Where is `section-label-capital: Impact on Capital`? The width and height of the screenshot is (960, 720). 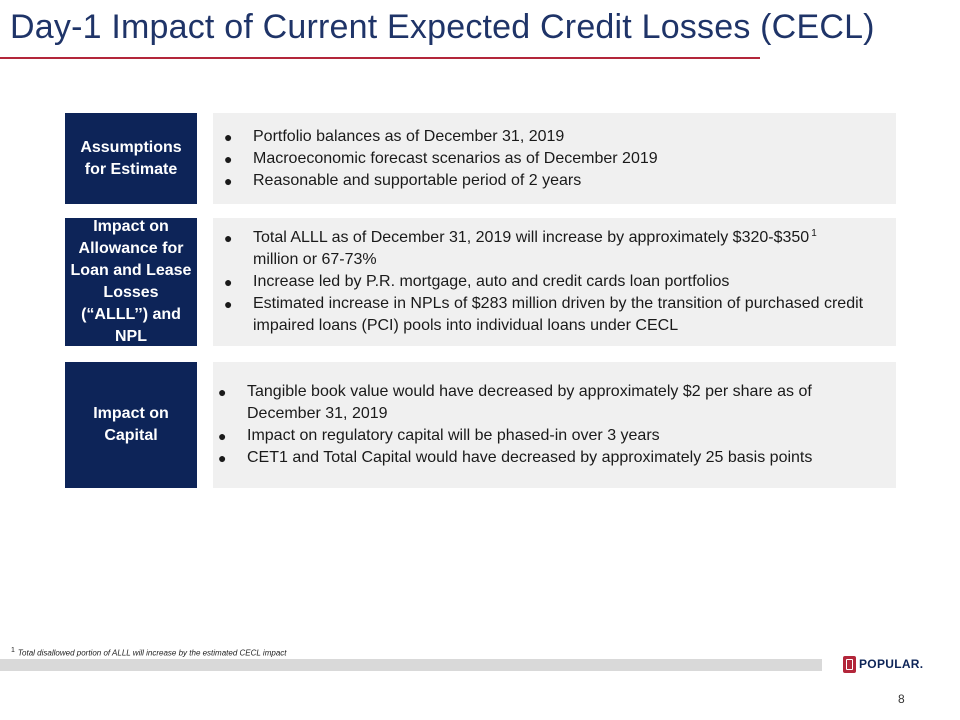
section-label-capital: Impact on Capital is located at coordinates (131, 425).